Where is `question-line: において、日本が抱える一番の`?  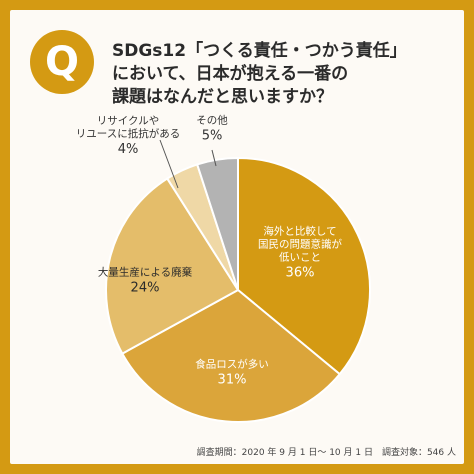
question-line: において、日本が抱える一番の is located at coordinates (230, 74).